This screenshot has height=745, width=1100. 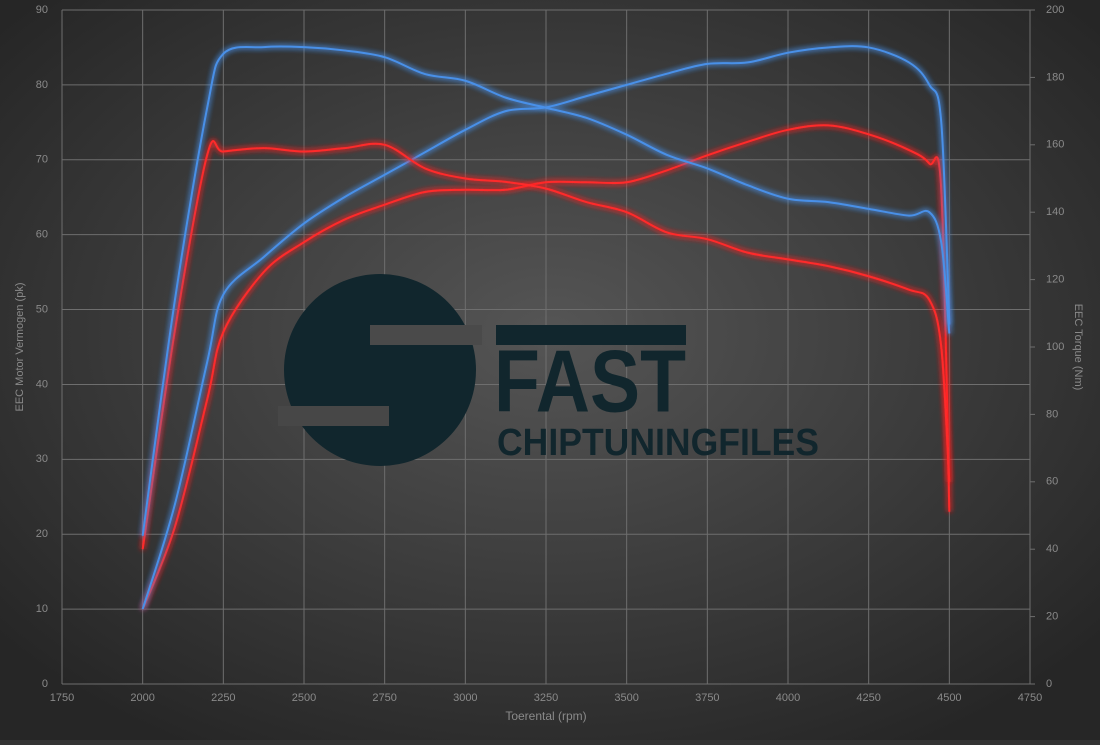 I want to click on x-tick-label: 2250, so click(x=223, y=698).